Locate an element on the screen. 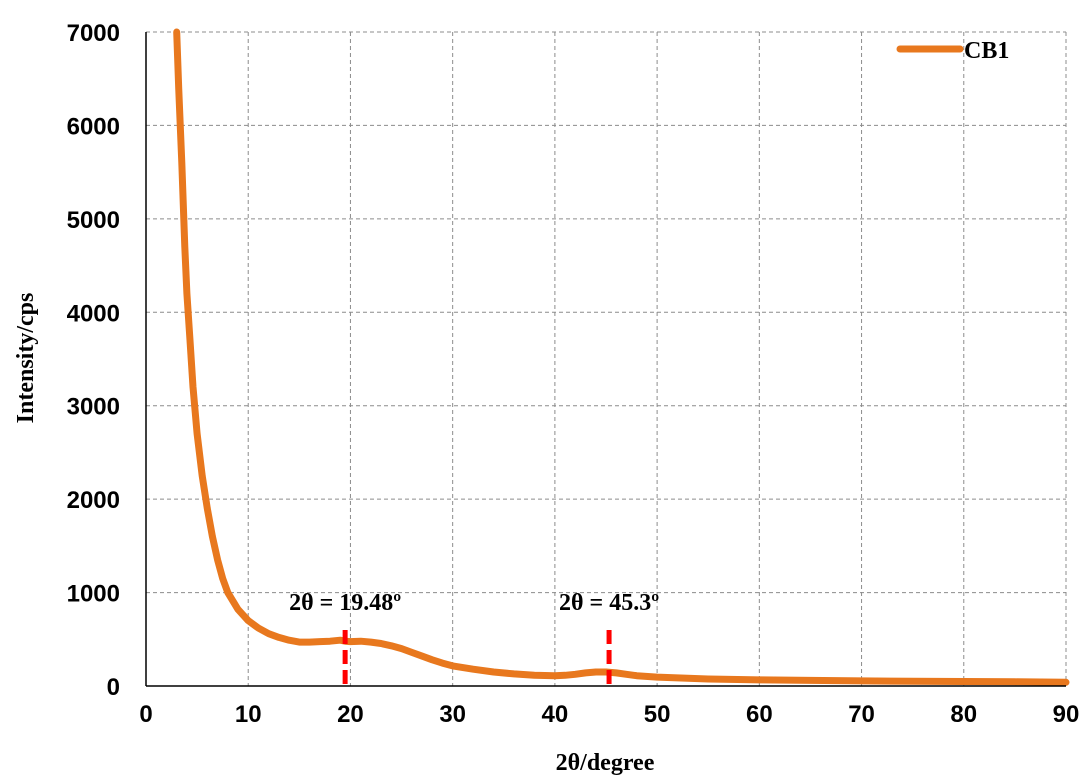  x-tick-label: 0 is located at coordinates (145, 714).